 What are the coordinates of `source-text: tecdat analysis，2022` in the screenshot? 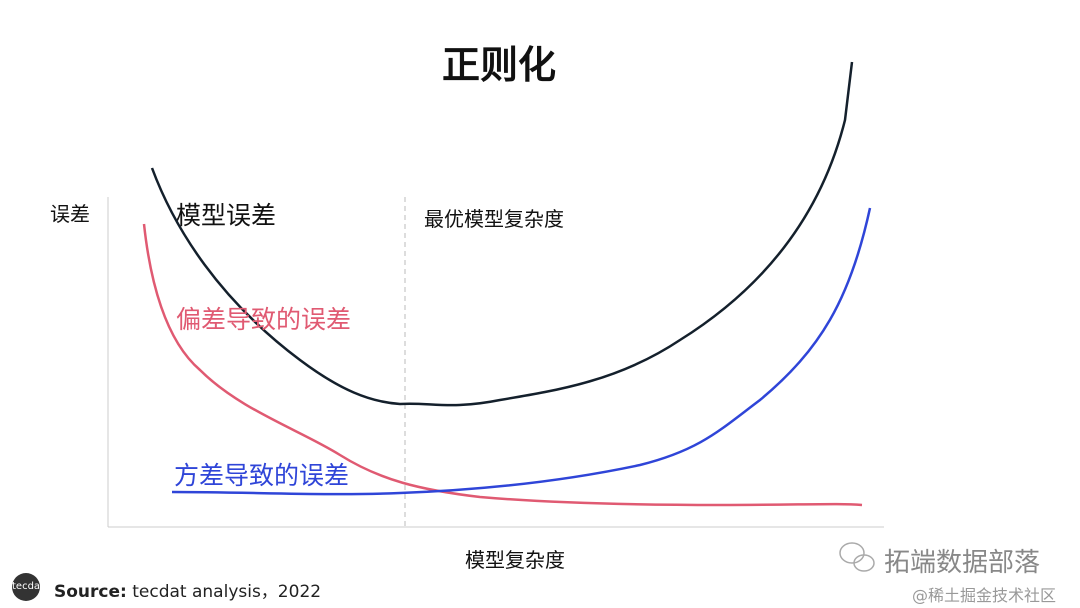 It's located at (224, 592).